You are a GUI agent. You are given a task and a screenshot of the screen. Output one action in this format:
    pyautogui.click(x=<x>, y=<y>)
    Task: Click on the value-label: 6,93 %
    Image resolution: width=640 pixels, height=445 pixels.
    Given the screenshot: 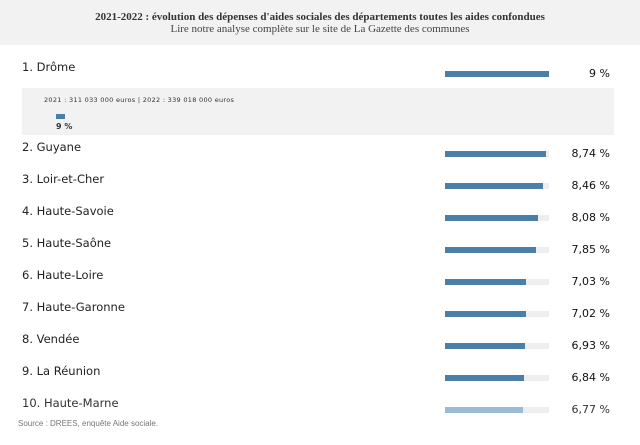 What is the action you would take?
    pyautogui.click(x=590, y=345)
    